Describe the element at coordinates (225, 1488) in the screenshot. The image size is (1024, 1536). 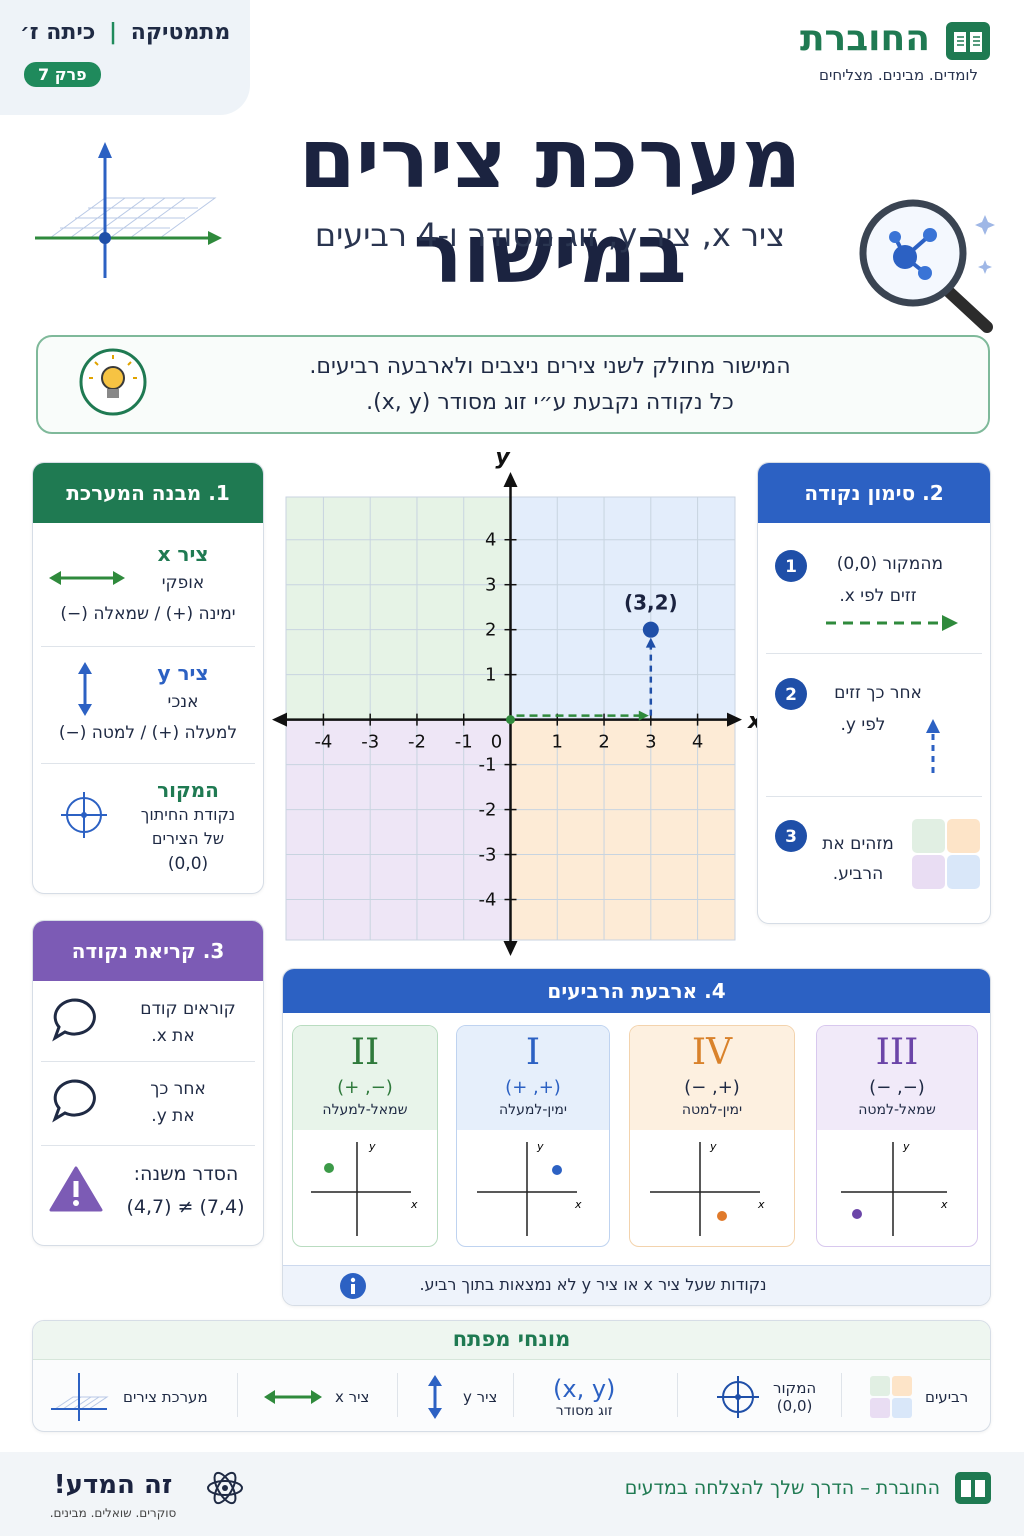
I see `atom-icon` at that location.